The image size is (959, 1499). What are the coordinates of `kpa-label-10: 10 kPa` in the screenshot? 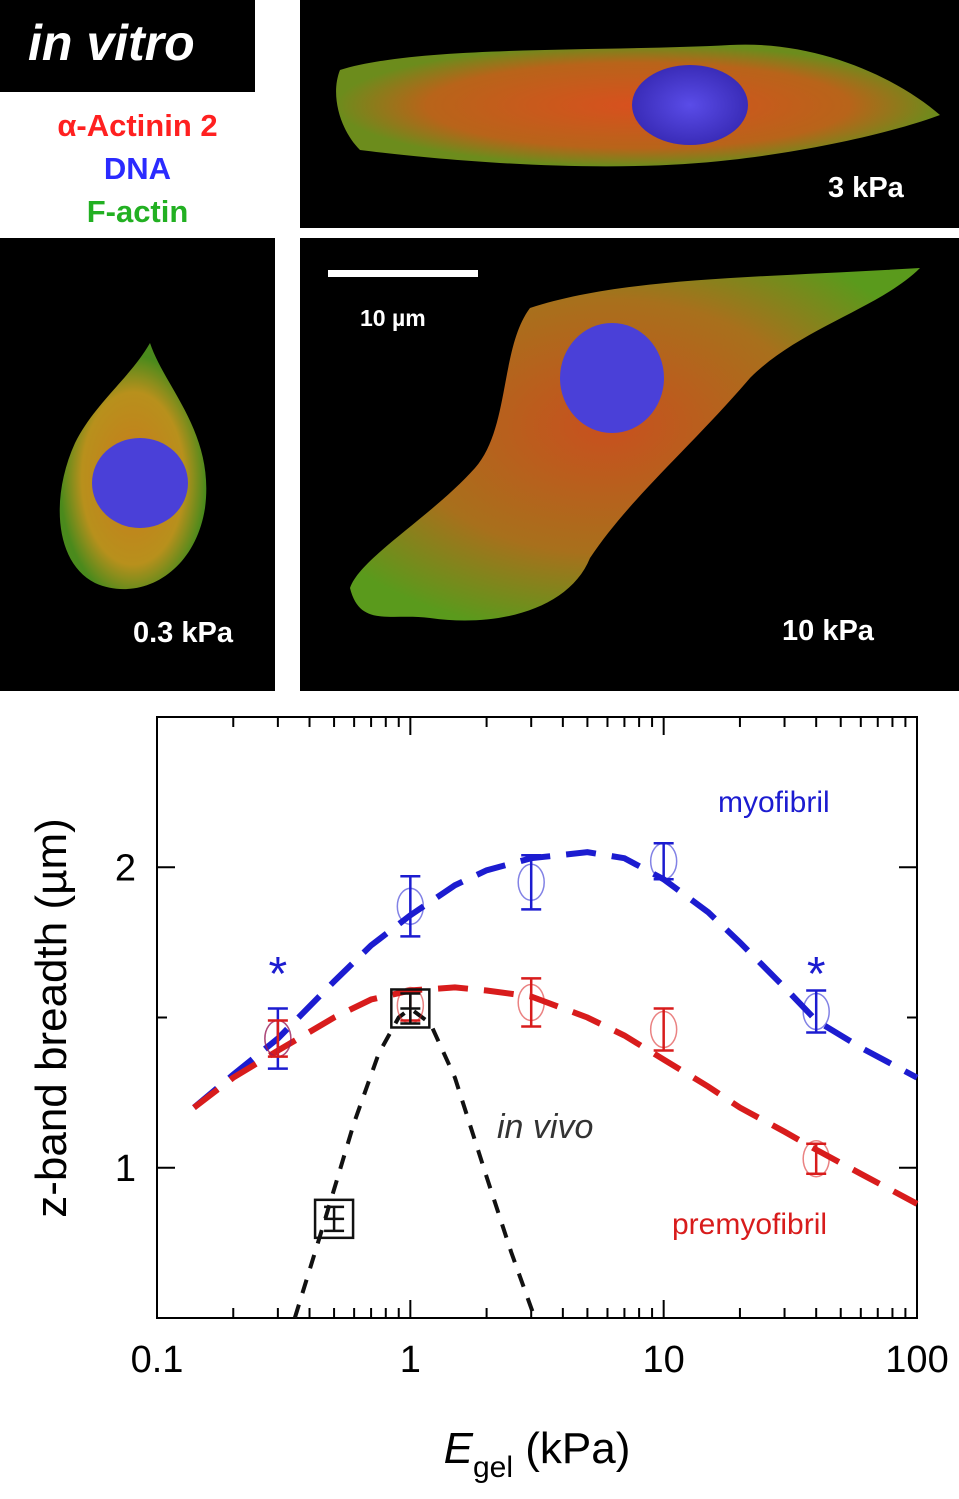 It's located at (828, 631).